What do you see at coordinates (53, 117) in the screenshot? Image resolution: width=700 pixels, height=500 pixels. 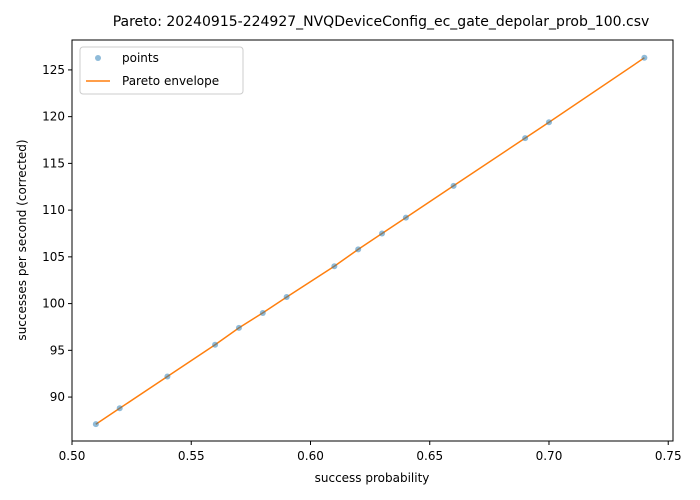 I see `y-tick-label: 120` at bounding box center [53, 117].